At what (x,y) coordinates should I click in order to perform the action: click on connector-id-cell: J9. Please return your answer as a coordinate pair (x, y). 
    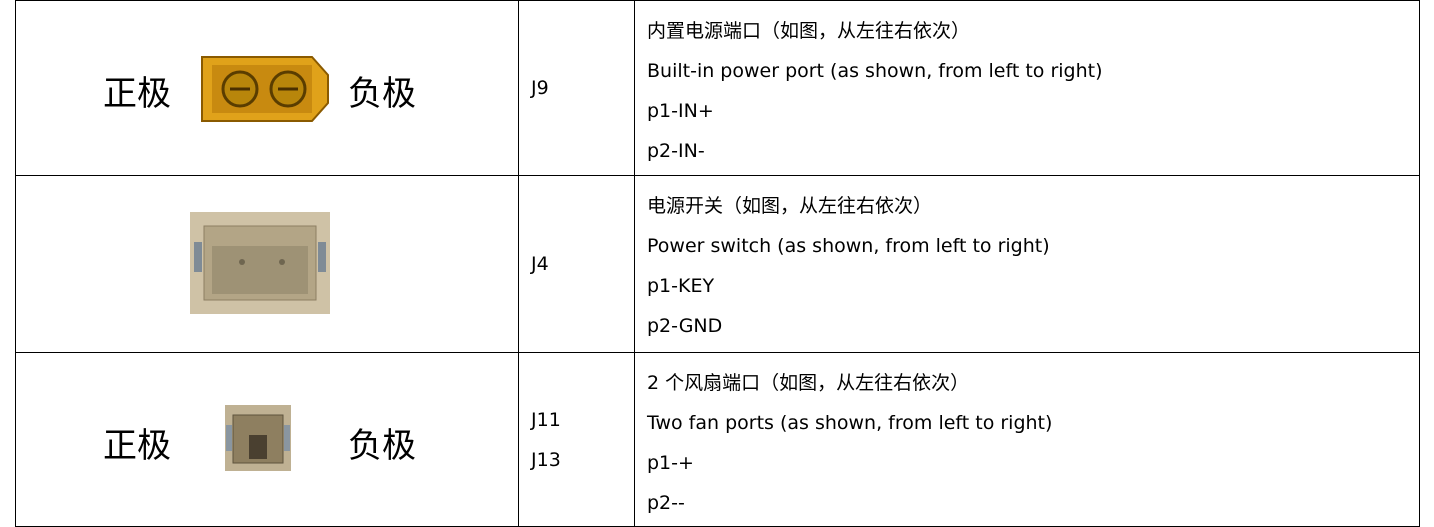
    Looking at the image, I should click on (576, 88).